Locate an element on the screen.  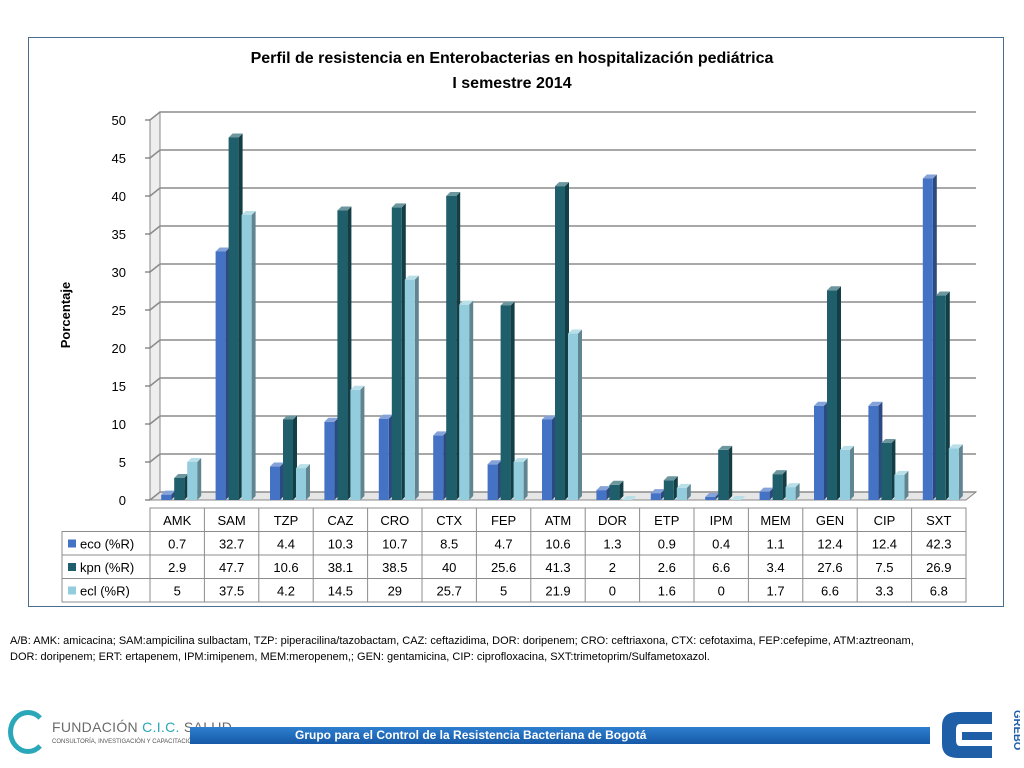
category-label: AMK is located at coordinates (177, 520).